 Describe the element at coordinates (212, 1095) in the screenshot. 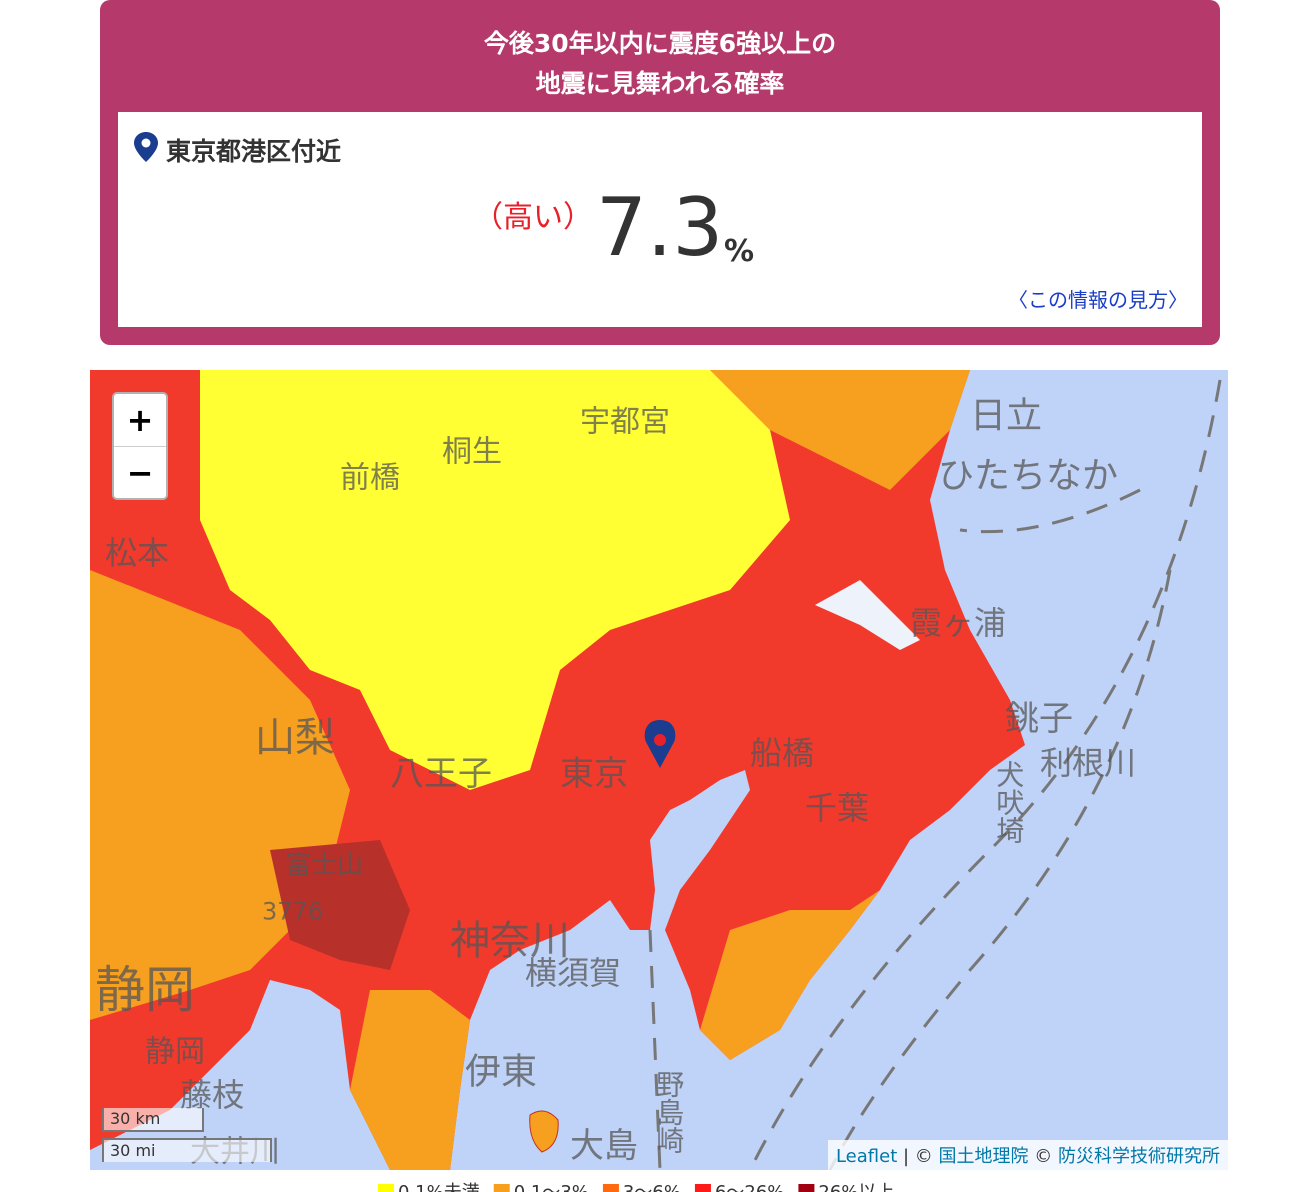

I see `place-label: 藤枝` at that location.